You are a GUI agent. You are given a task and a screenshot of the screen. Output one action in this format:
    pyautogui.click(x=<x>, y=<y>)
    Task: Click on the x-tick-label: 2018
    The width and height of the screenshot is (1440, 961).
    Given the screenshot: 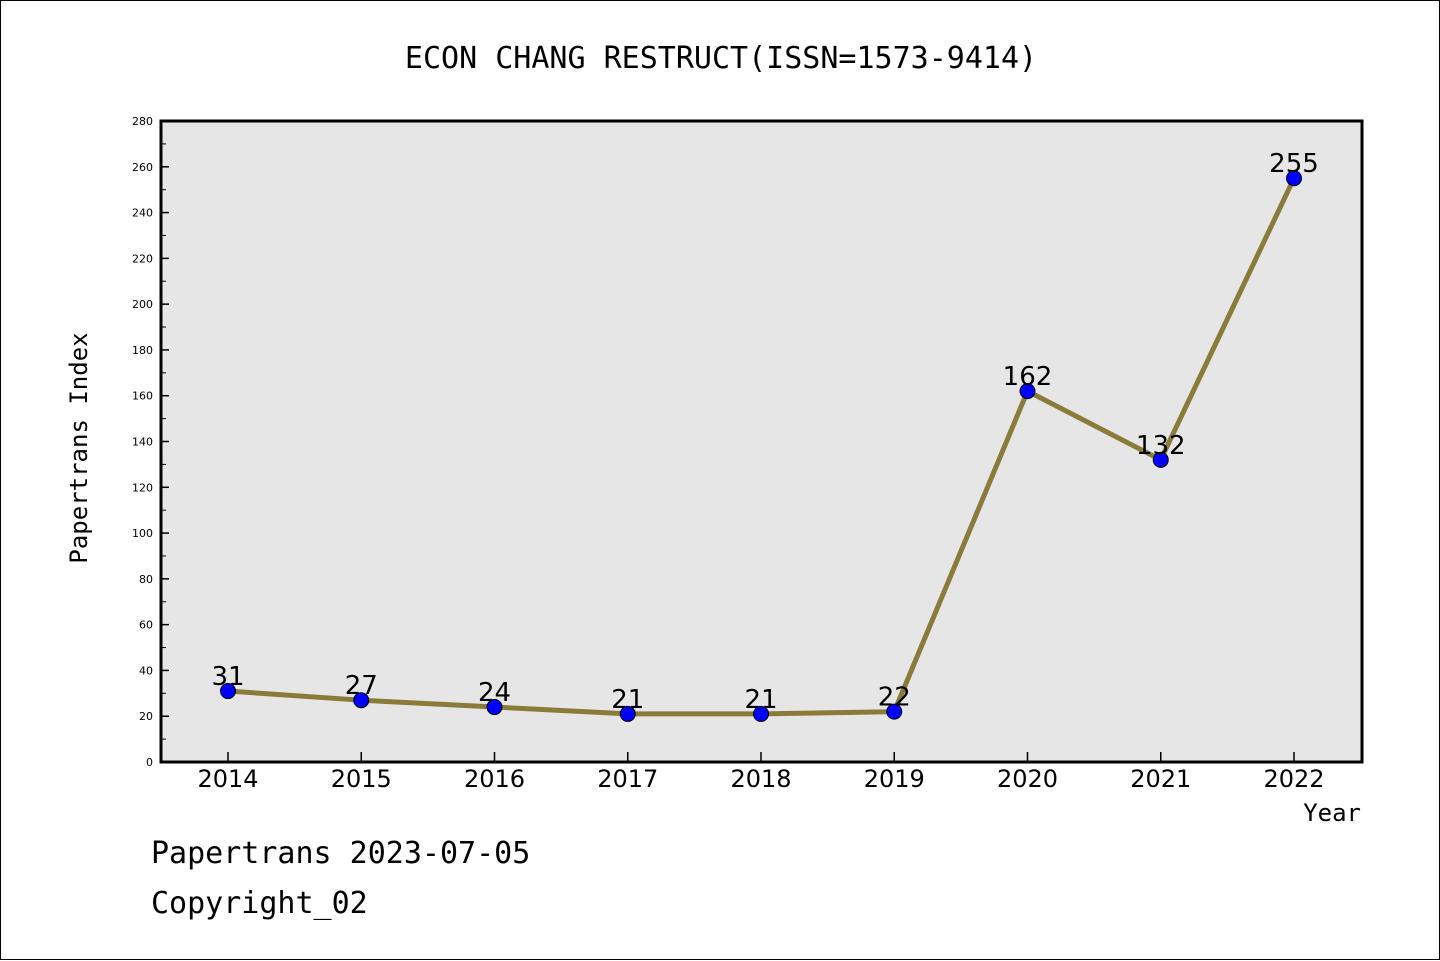 What is the action you would take?
    pyautogui.click(x=760, y=779)
    